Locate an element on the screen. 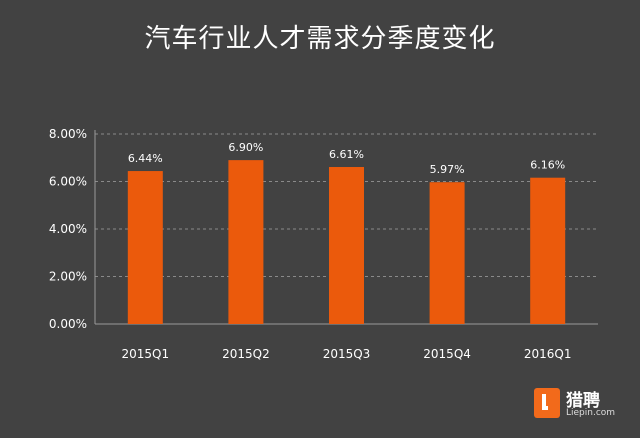 Image resolution: width=640 pixels, height=438 pixels. data-label: 6.44% is located at coordinates (145, 158).